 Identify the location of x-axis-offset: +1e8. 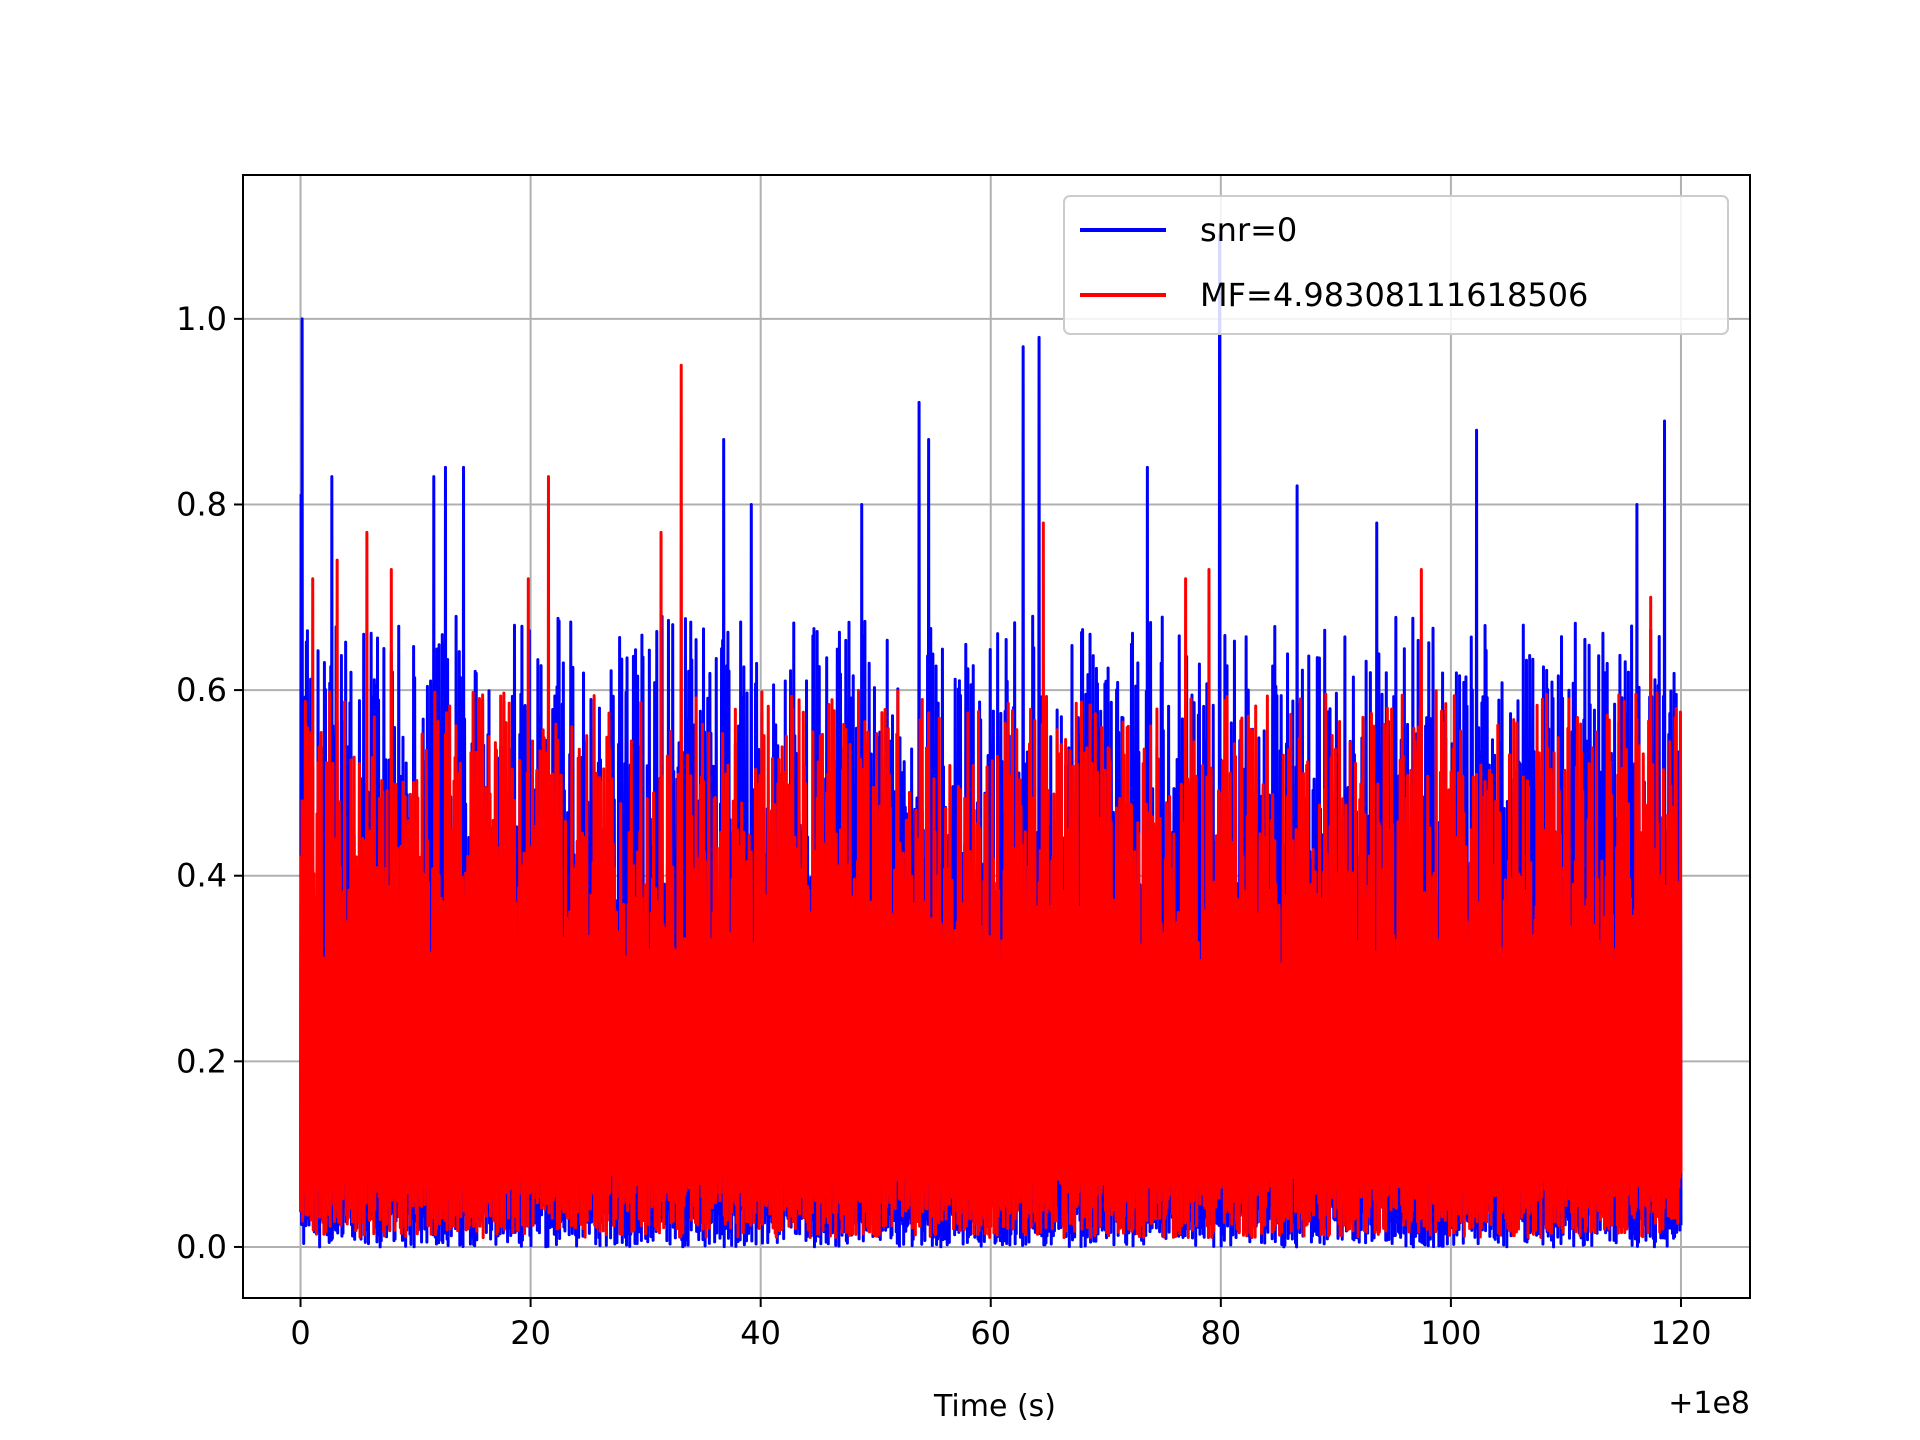
(1709, 1403).